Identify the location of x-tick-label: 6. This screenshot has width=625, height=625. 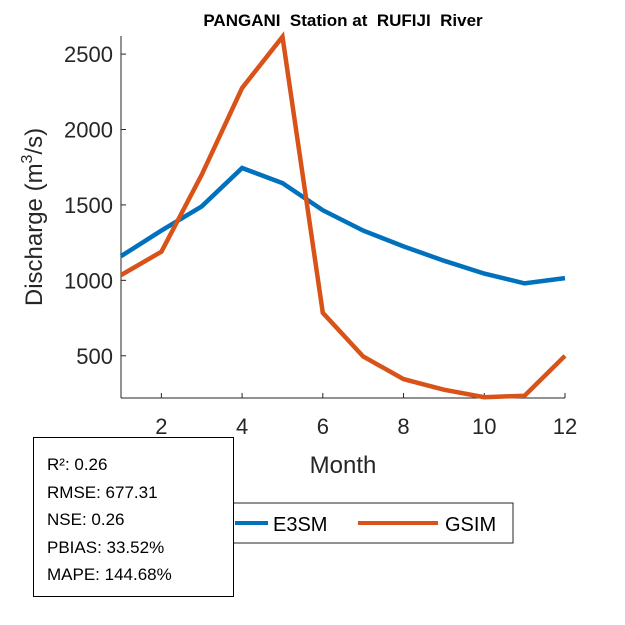
(323, 426).